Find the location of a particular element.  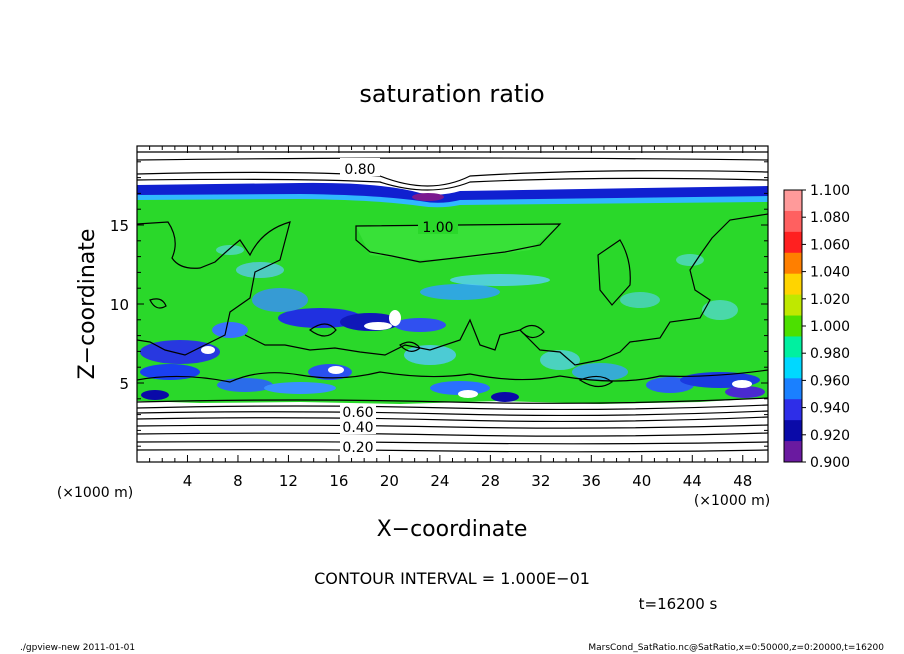

colorbar-label: 1.100 is located at coordinates (830, 191).